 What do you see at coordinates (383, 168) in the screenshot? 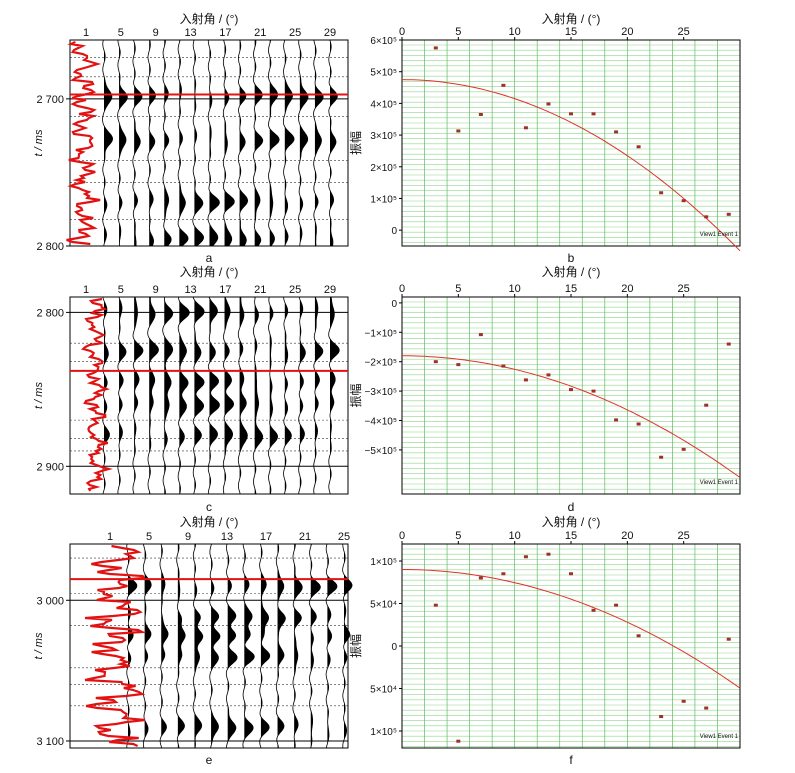
I see `y-tick-label: 2×10⁵` at bounding box center [383, 168].